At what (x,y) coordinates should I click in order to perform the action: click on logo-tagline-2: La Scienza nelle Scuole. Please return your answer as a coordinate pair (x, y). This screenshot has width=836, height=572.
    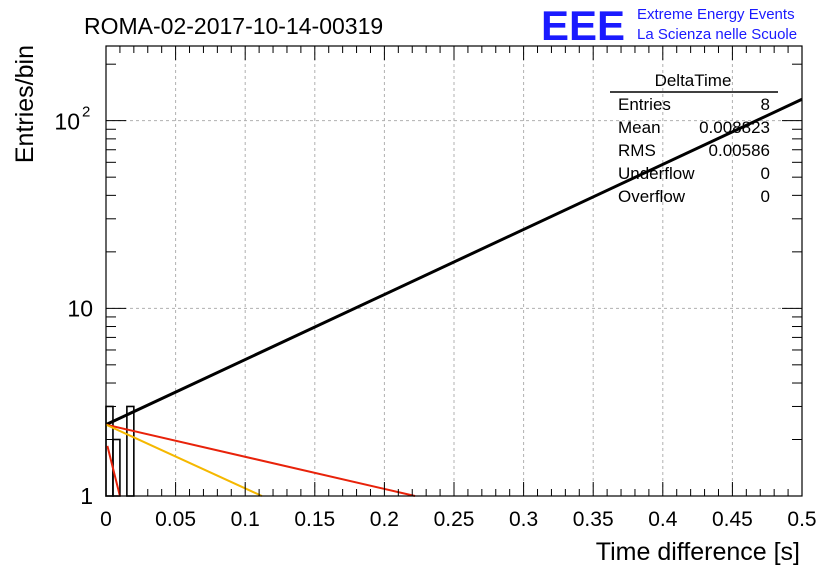
    Looking at the image, I should click on (717, 34).